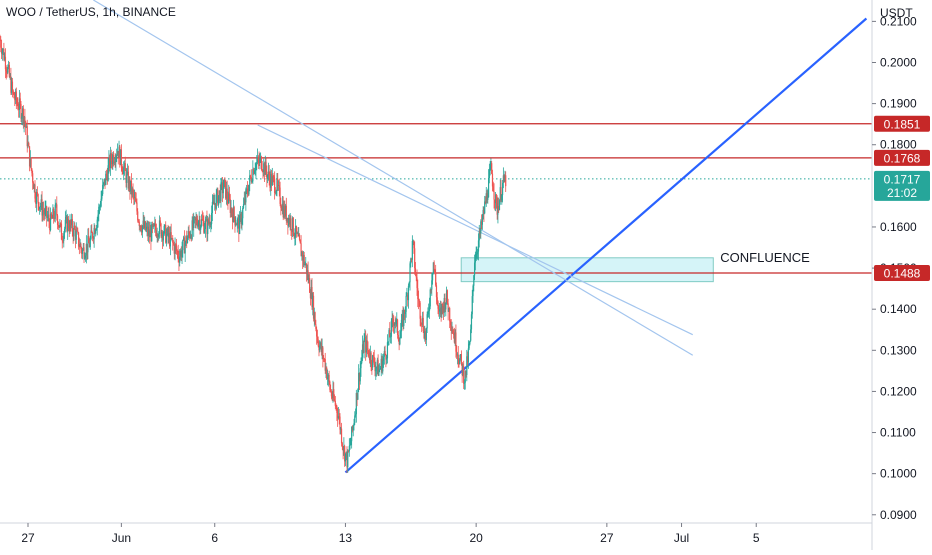  I want to click on last-price-value: 0.1717, so click(902, 179).